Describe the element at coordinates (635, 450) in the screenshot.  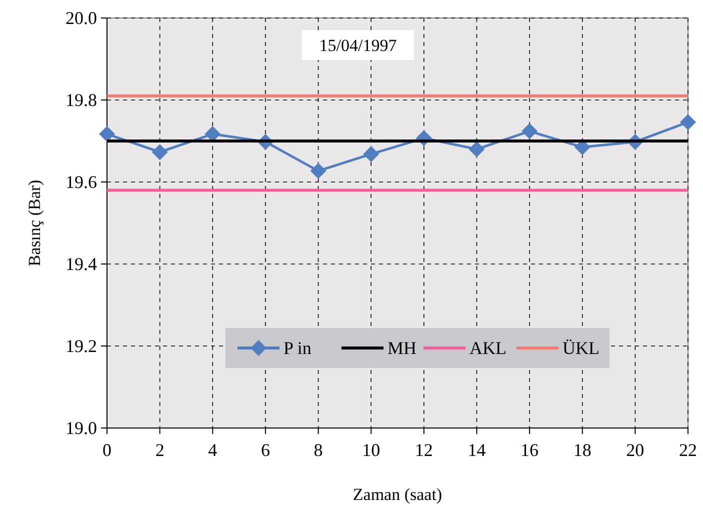
I see `x-tick-label: 20` at that location.